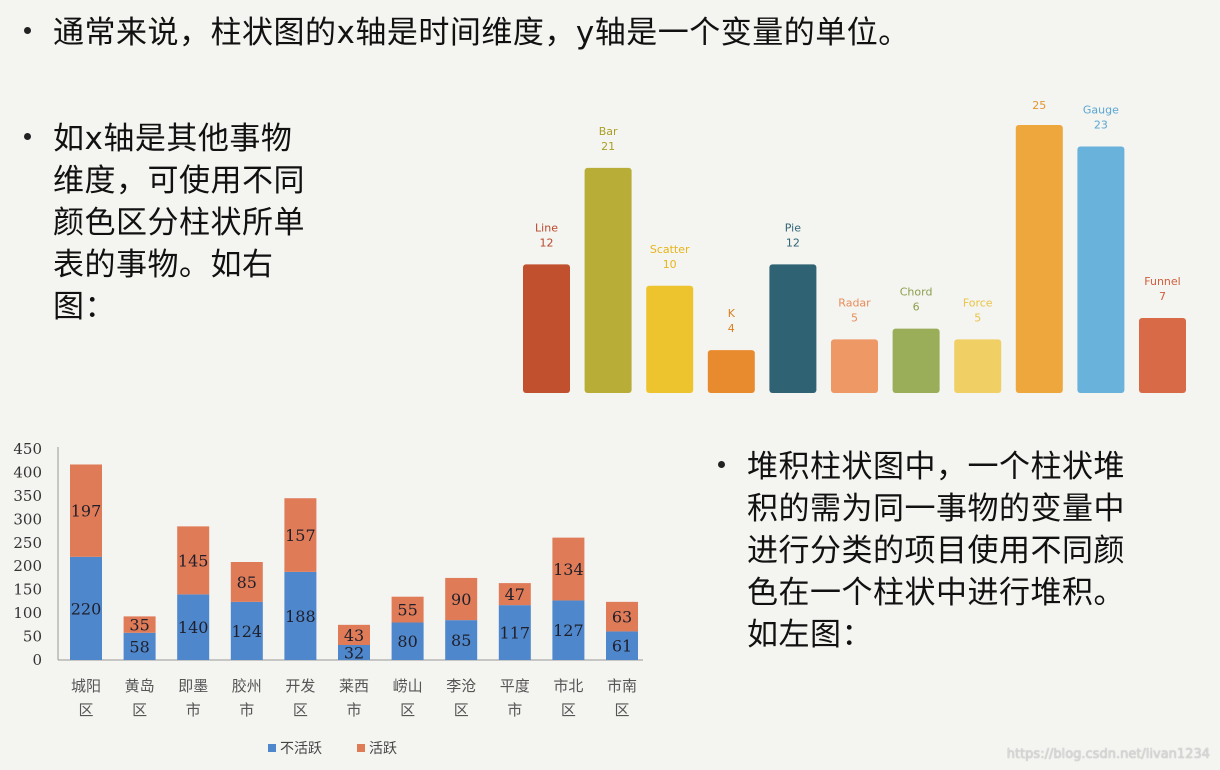 The height and width of the screenshot is (770, 1220). I want to click on data-label: 10, so click(670, 264).